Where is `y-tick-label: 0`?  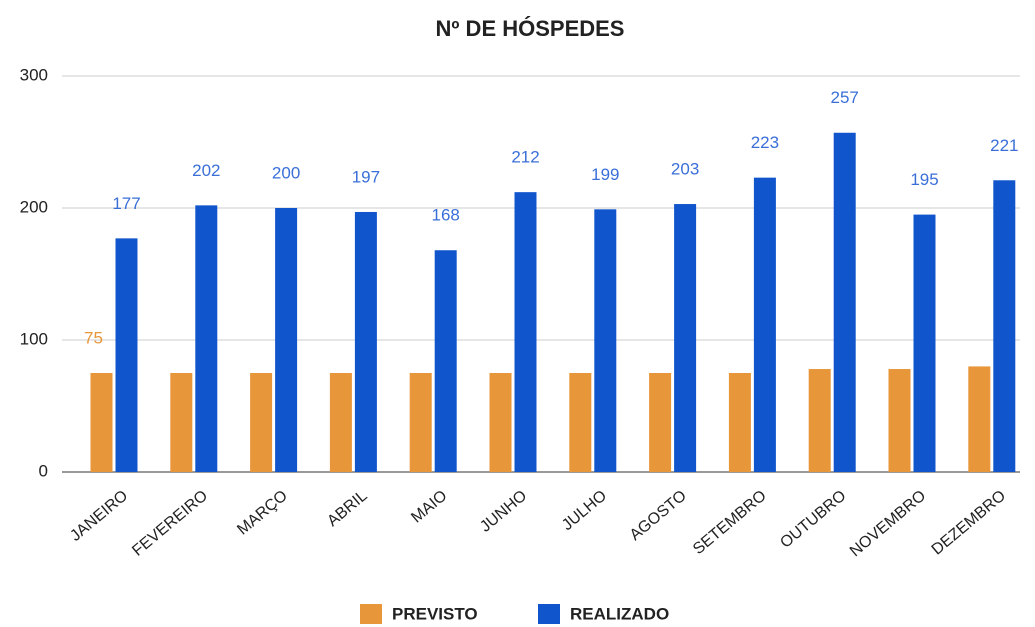 y-tick-label: 0 is located at coordinates (43, 470).